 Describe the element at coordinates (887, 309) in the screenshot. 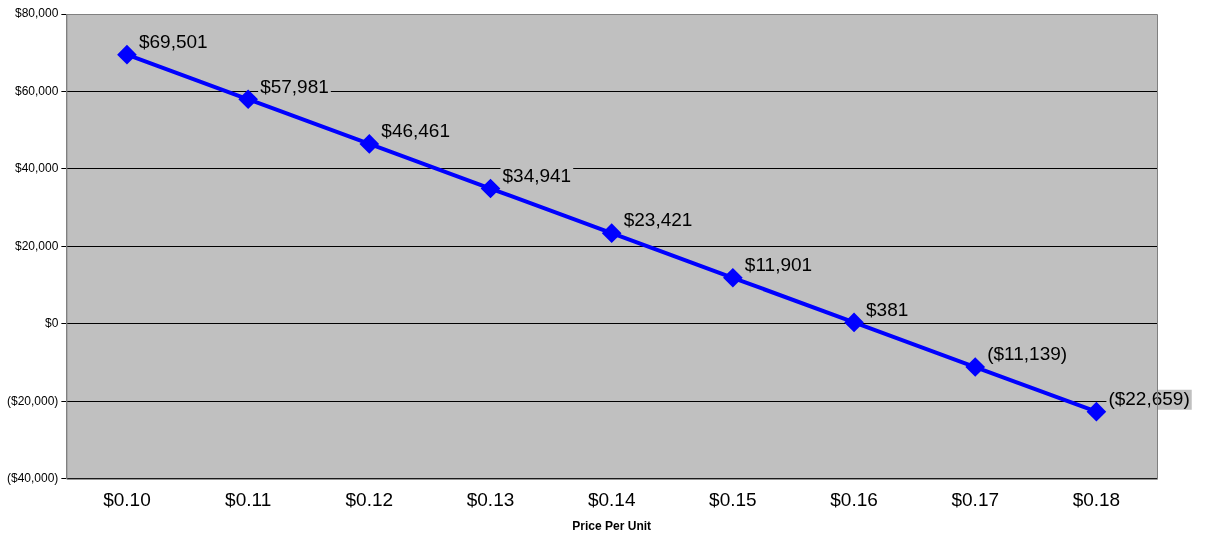

I see `data-label: $381` at that location.